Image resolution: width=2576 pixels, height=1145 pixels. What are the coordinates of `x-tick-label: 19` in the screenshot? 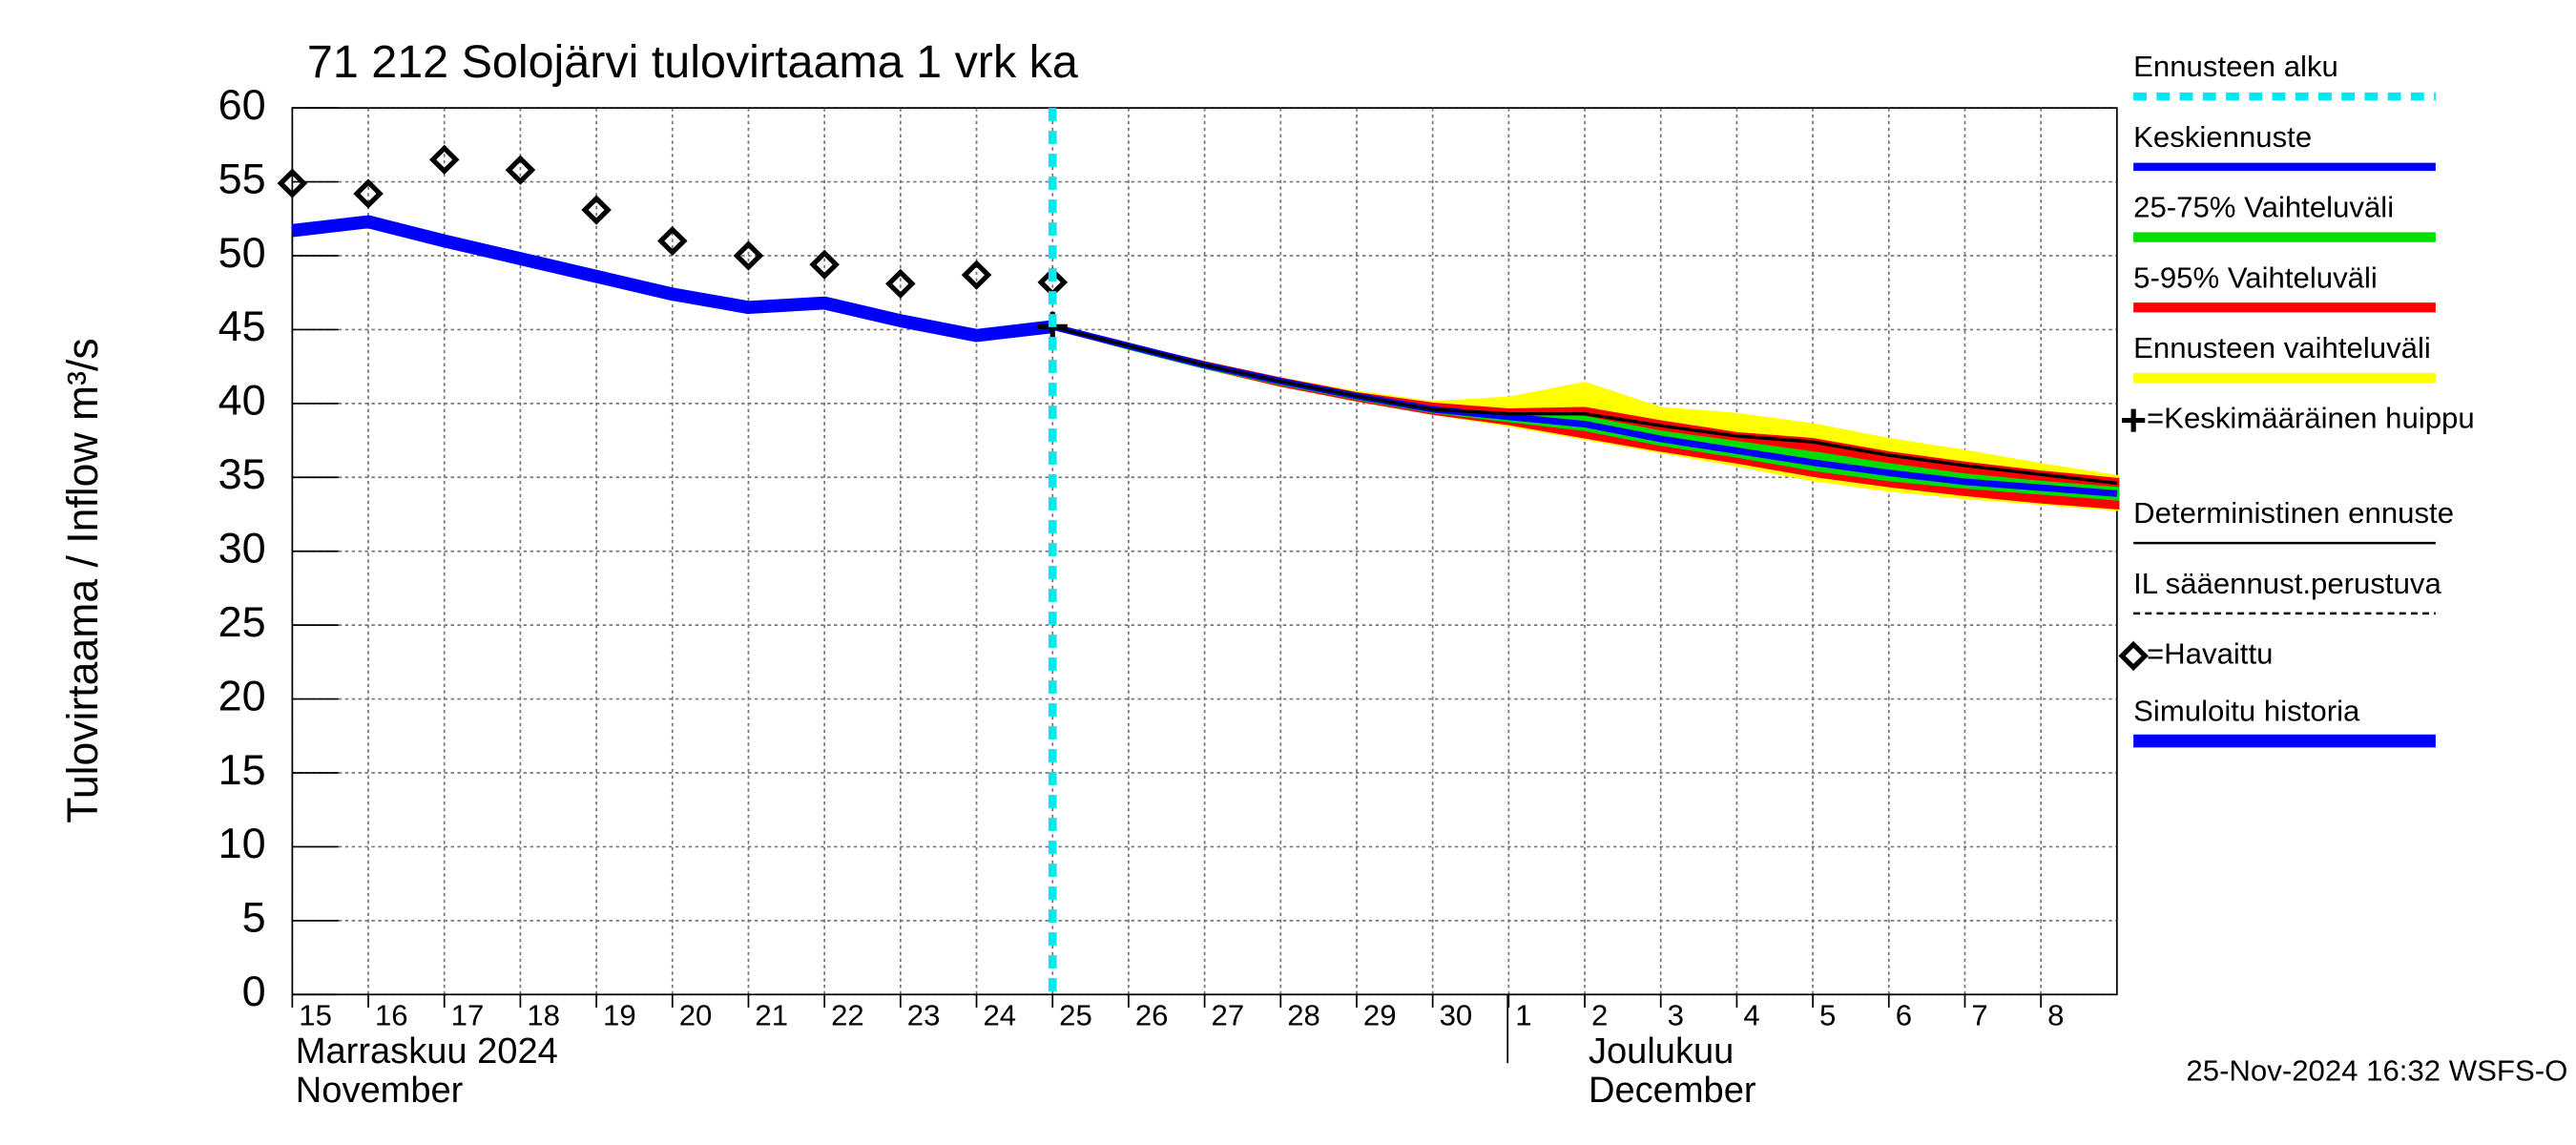 It's located at (619, 1016).